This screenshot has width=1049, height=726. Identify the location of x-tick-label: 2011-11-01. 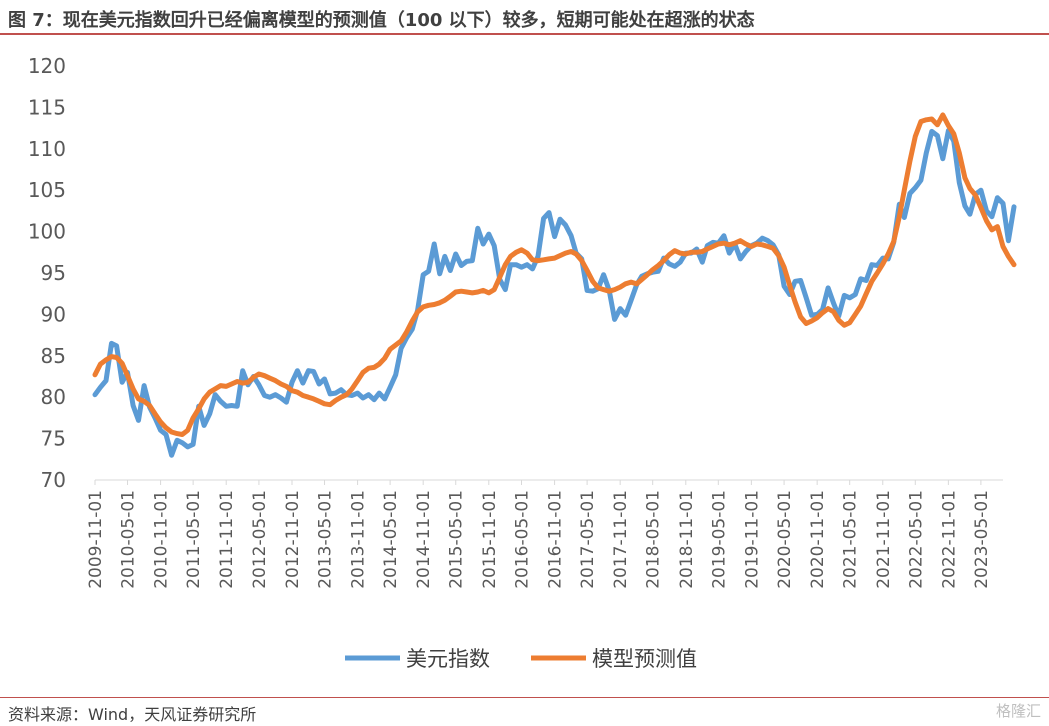
(227, 539).